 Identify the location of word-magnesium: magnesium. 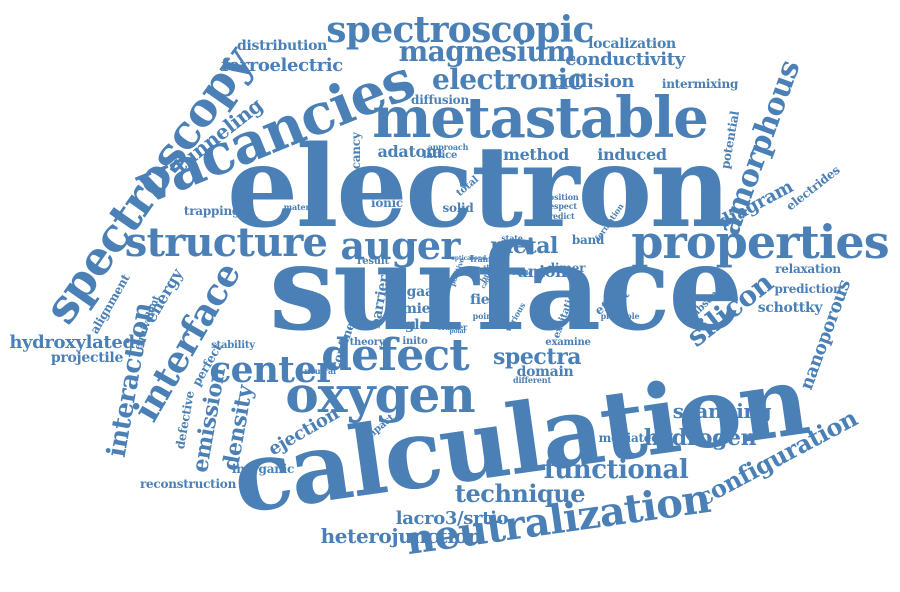
(487, 51).